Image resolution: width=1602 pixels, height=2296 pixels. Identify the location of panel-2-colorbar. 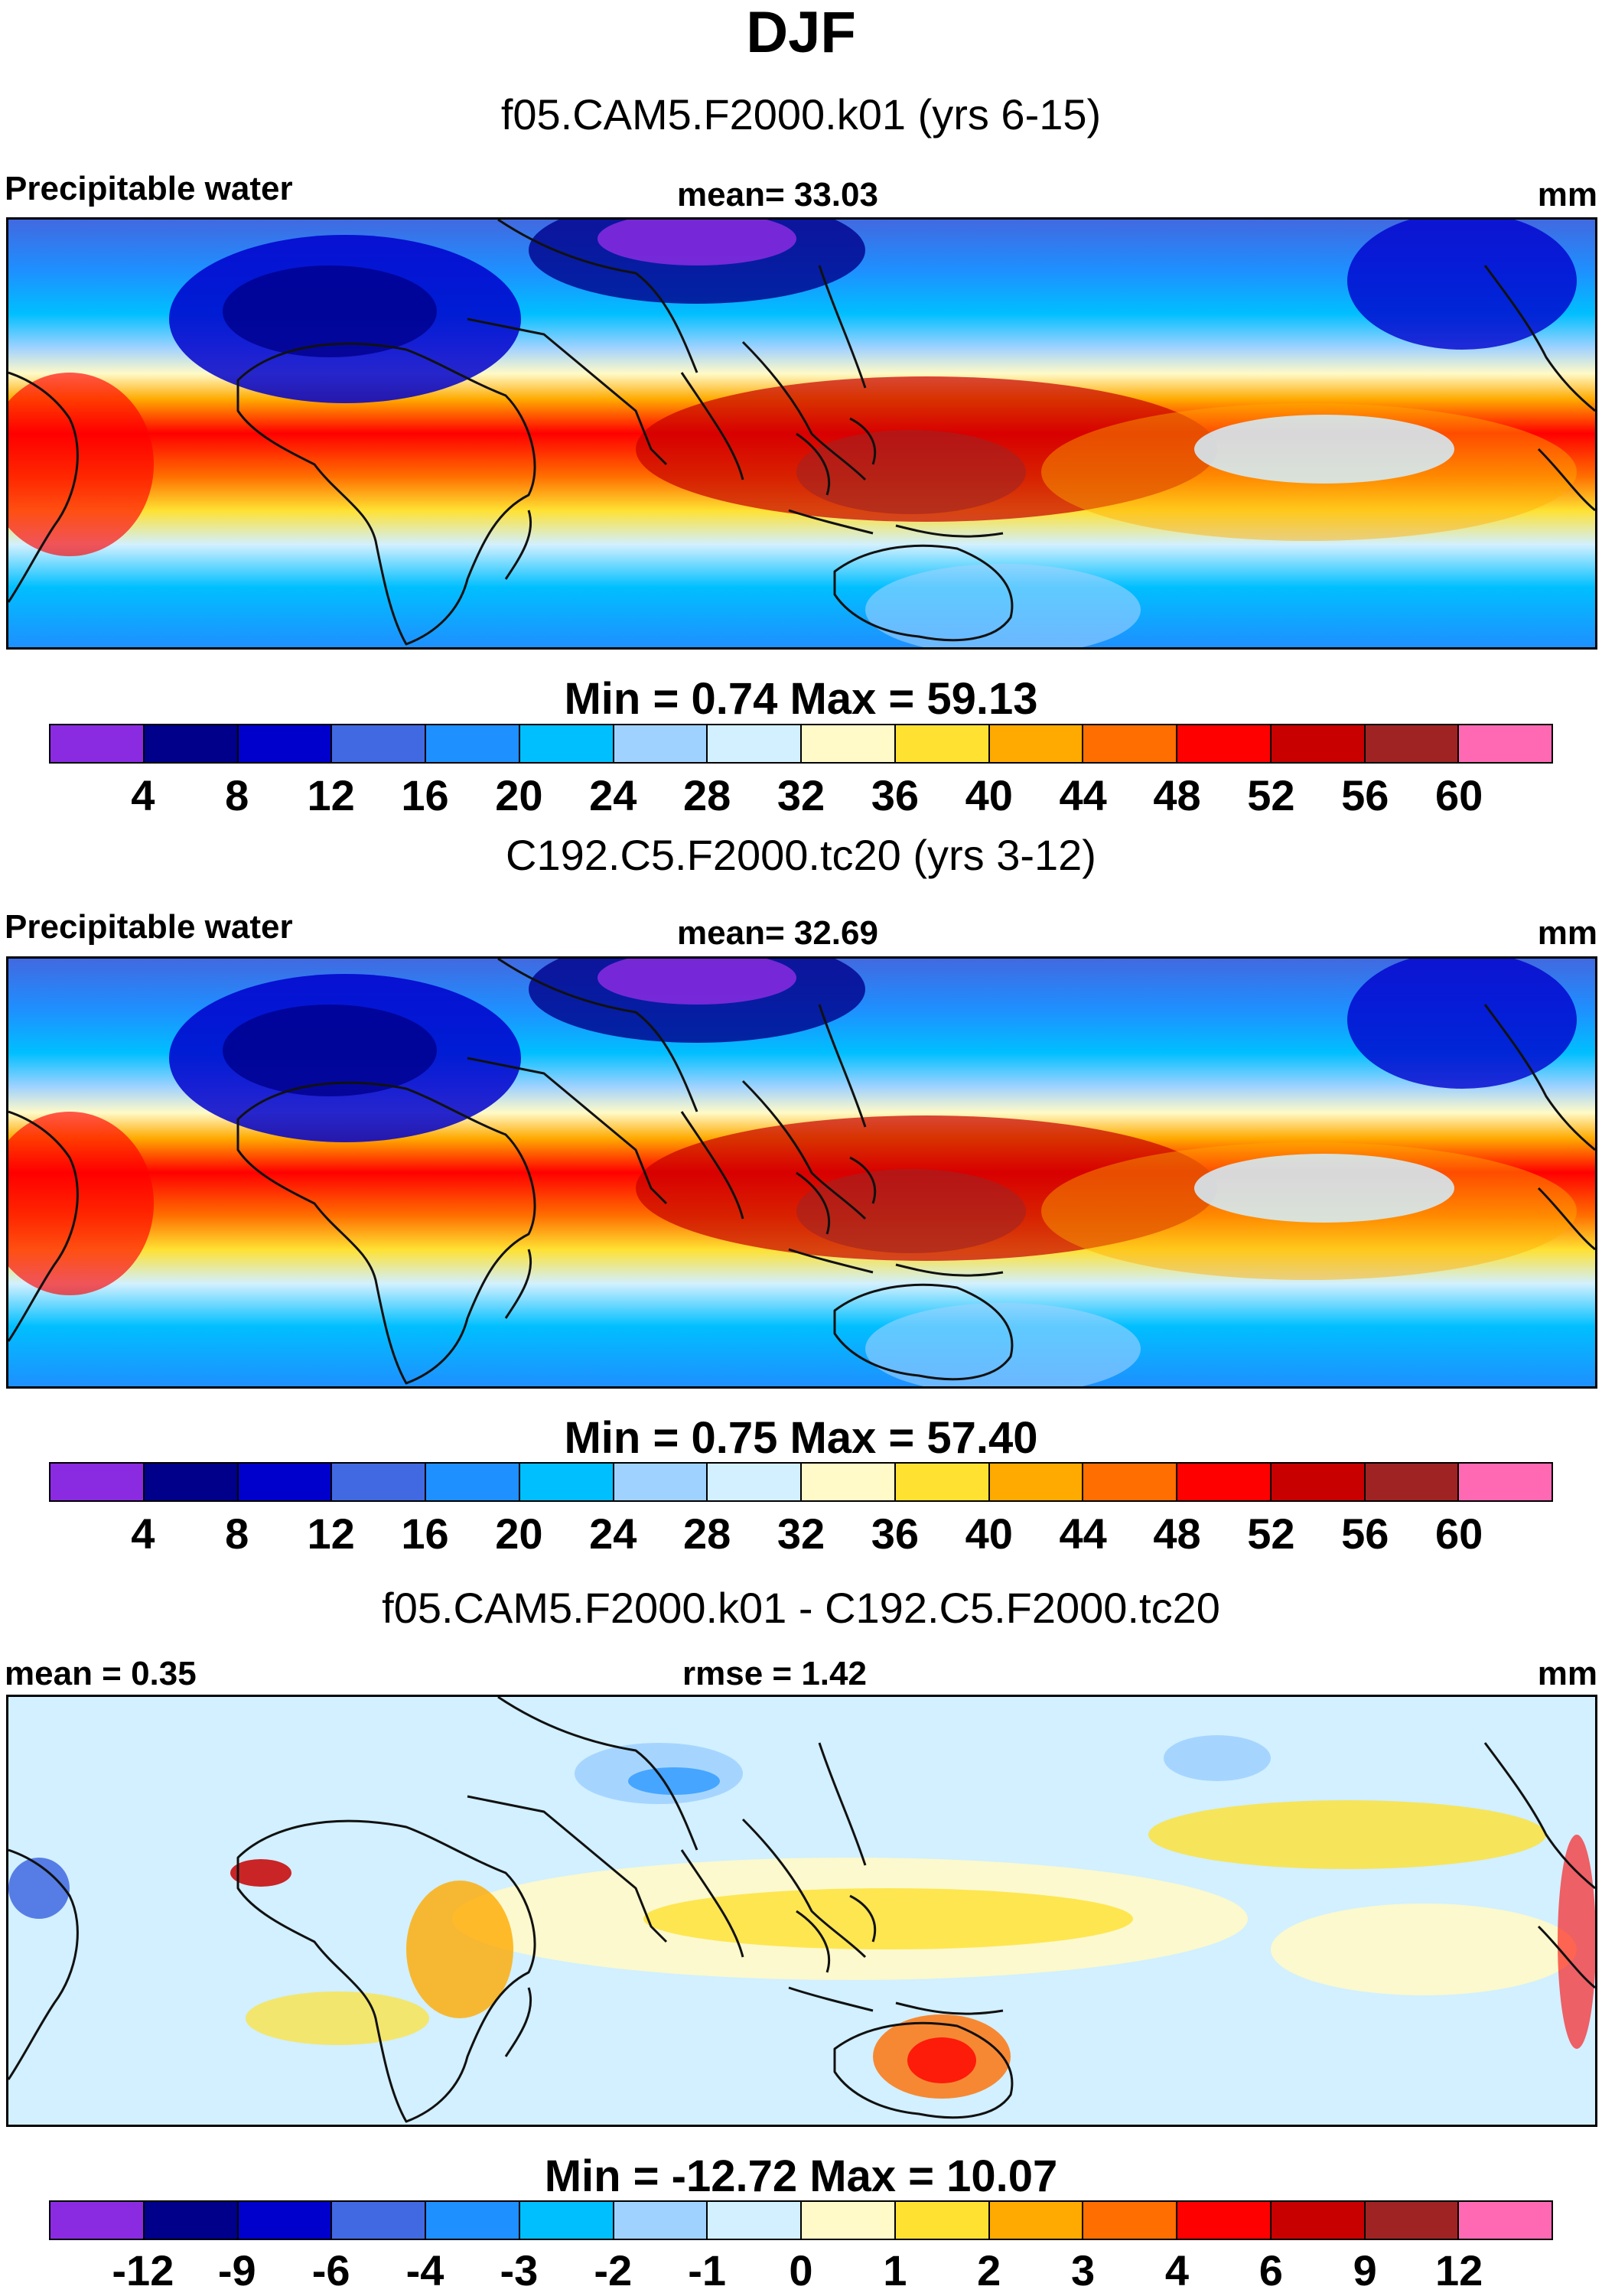
(801, 1482).